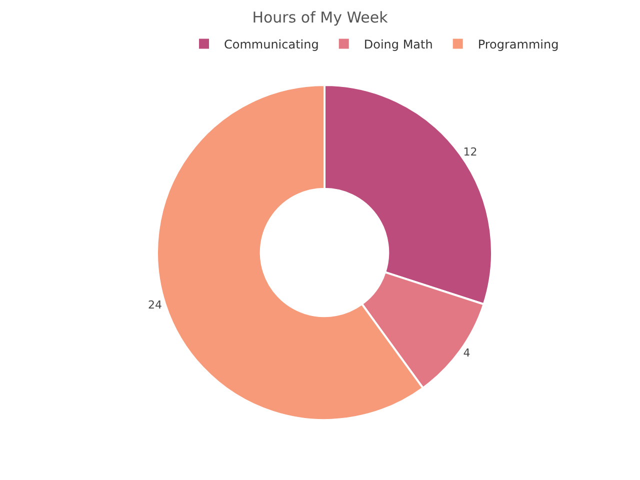 Image resolution: width=640 pixels, height=480 pixels. What do you see at coordinates (518, 44) in the screenshot?
I see `legend-label: Programming` at bounding box center [518, 44].